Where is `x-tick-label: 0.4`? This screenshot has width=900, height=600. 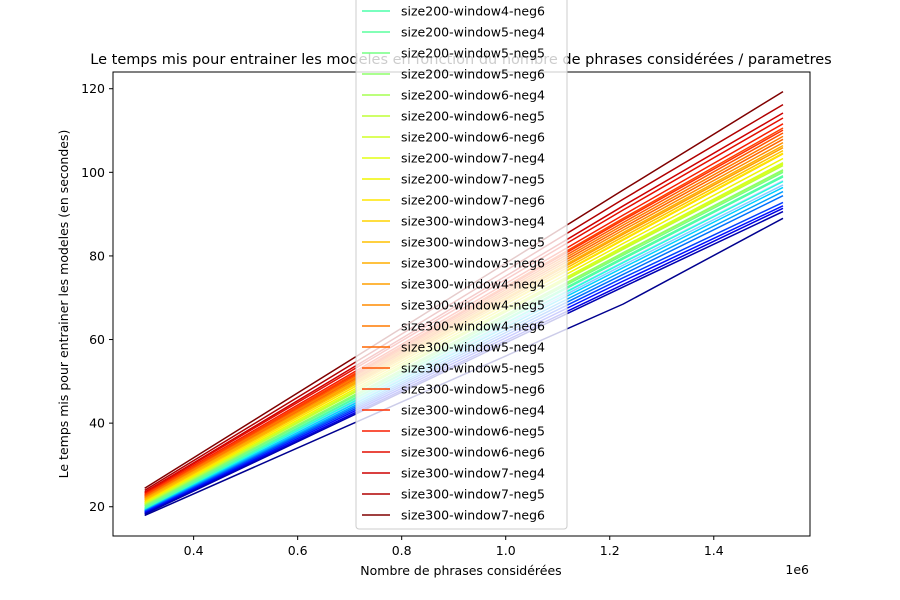 x-tick-label: 0.4 is located at coordinates (194, 550).